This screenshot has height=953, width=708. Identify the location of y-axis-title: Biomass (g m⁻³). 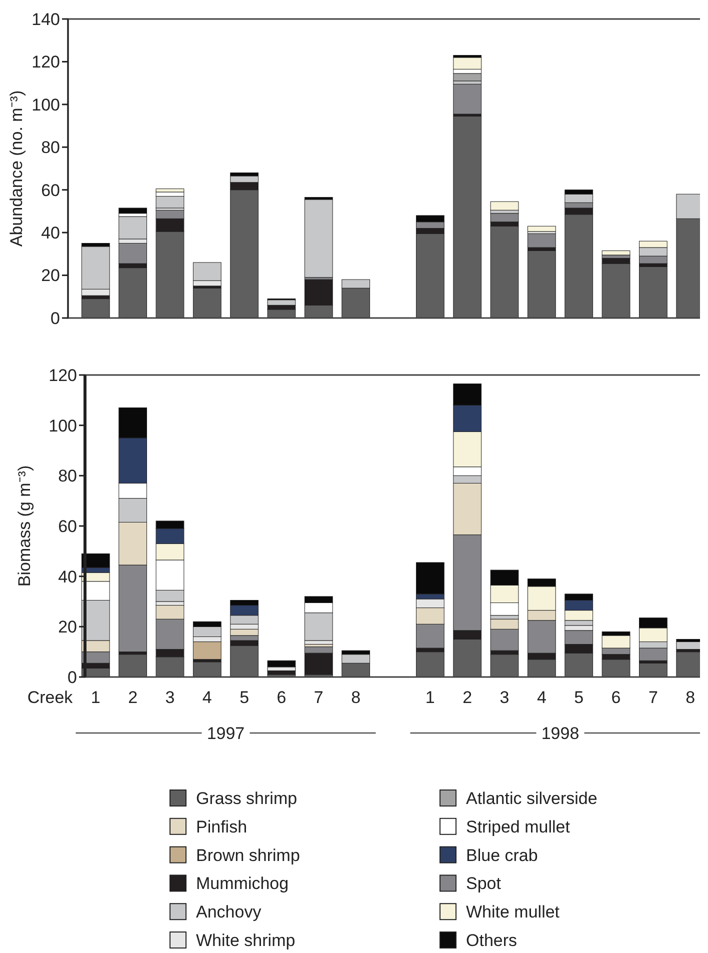
(24, 526).